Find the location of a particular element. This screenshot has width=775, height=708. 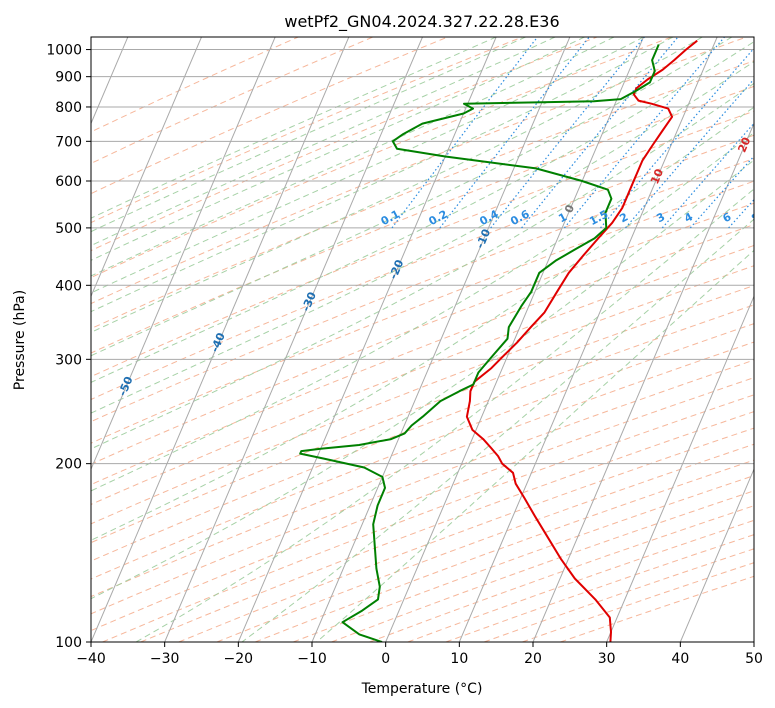

y-tick-label: 700 is located at coordinates (68, 142).